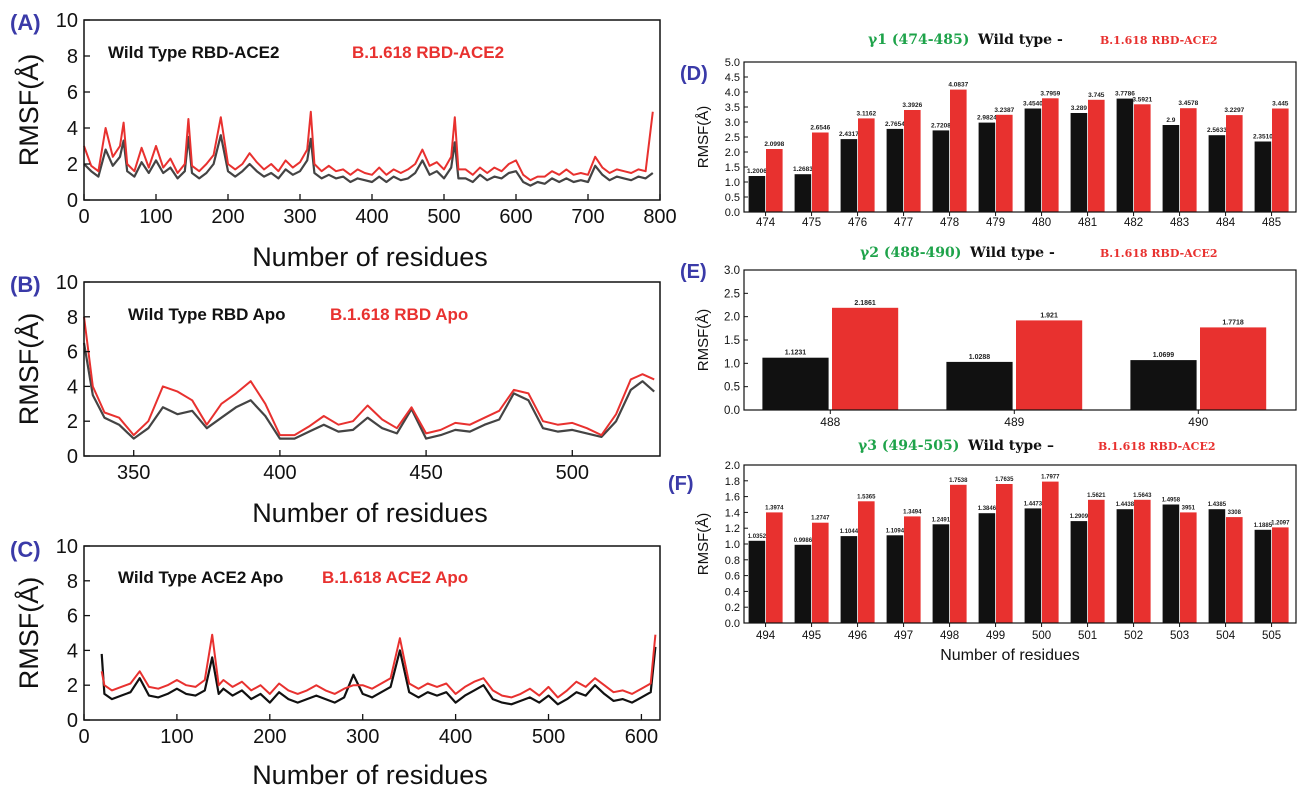 This screenshot has height=789, width=1300. I want to click on bar-value-label: 3.2297, so click(1234, 110).